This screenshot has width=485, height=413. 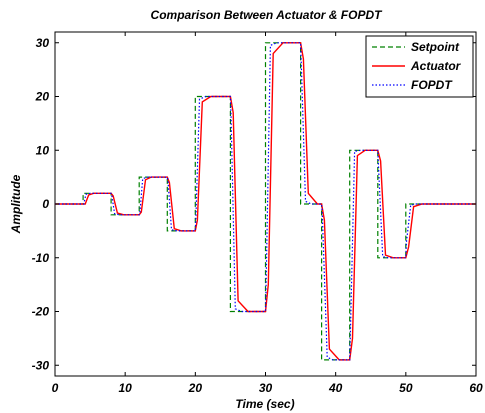 I want to click on y-tick-label: 30, so click(x=43, y=43).